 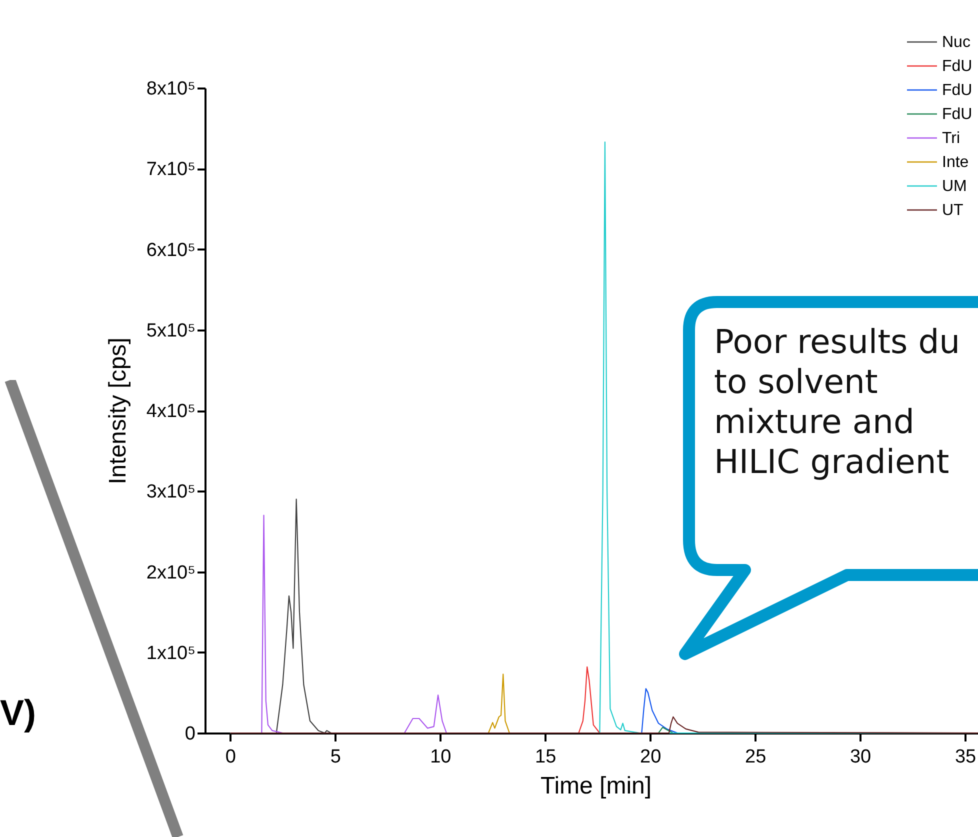 What do you see at coordinates (230, 757) in the screenshot?
I see `x-tick-label: 0` at bounding box center [230, 757].